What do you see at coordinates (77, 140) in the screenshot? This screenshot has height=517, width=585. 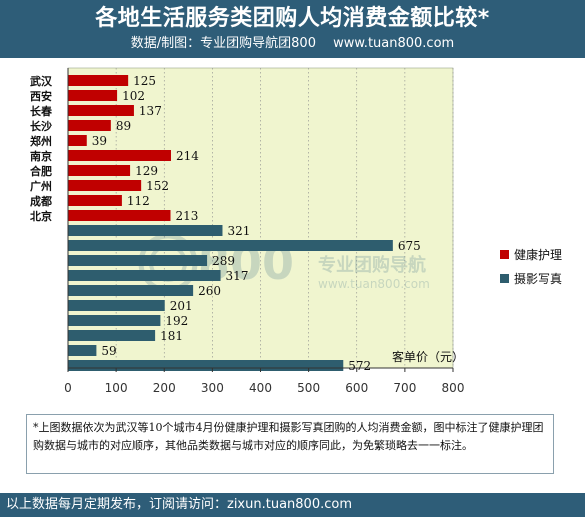 I see `bar-health-郑州` at bounding box center [77, 140].